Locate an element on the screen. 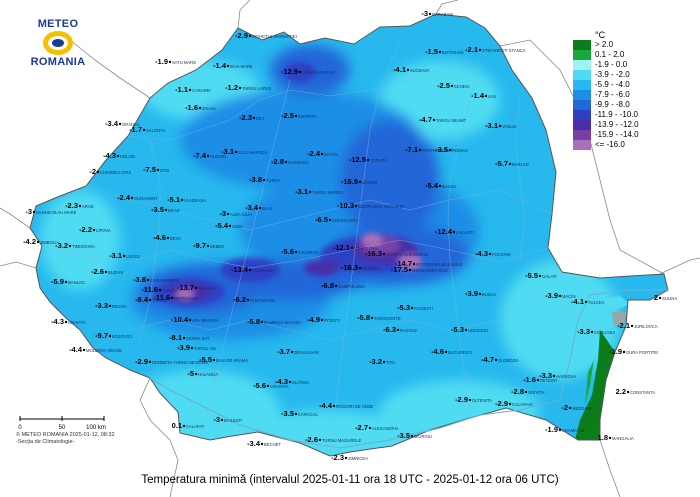 This screenshot has height=497, width=700. station-value: 2.2 is located at coordinates (621, 391).